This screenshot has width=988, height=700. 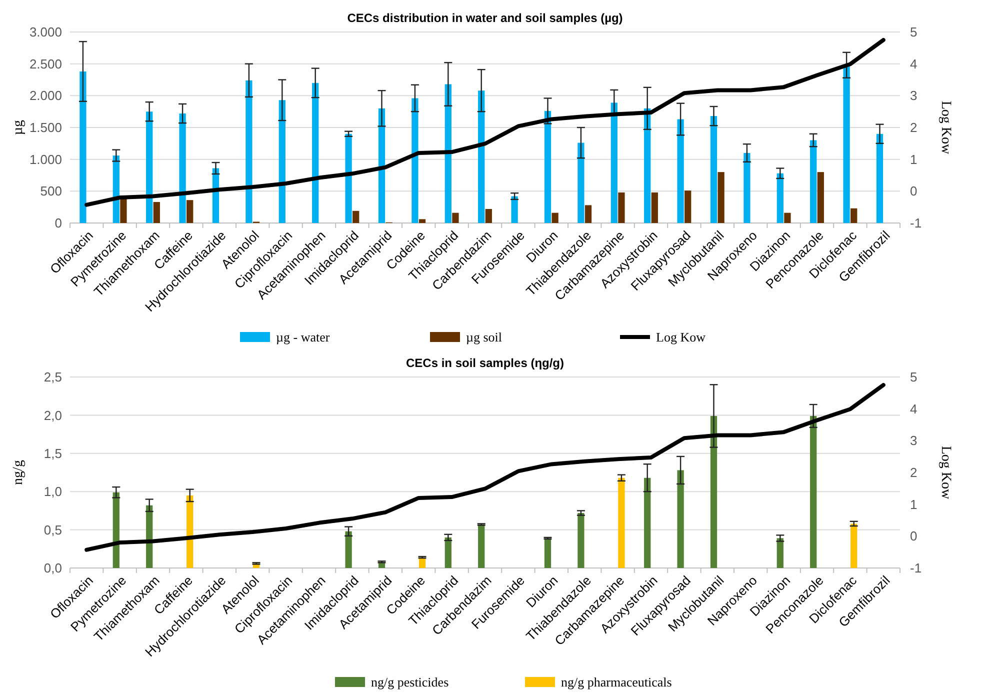 I want to click on y-tick-label: 0, so click(x=58, y=223).